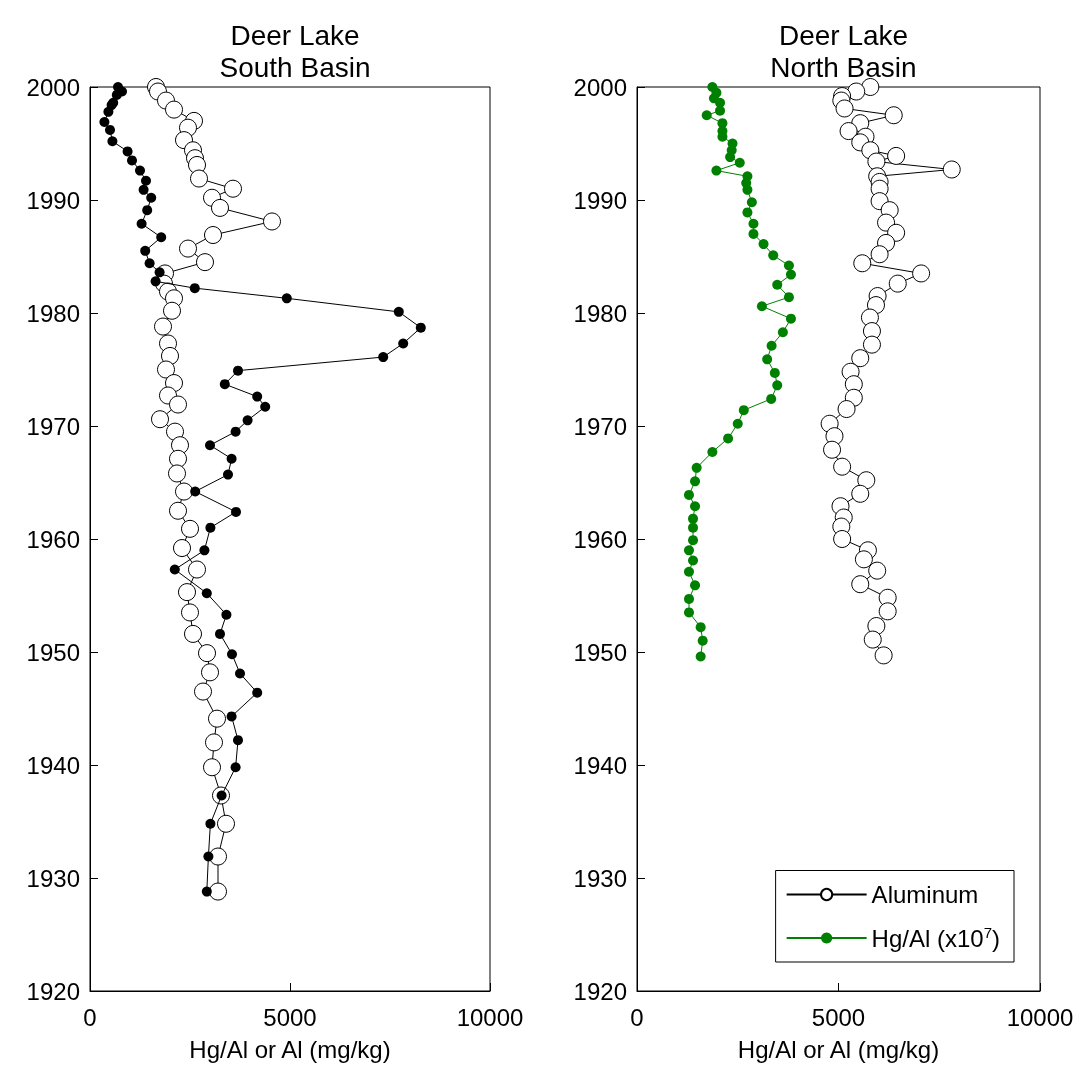  Describe the element at coordinates (53, 539) in the screenshot. I see `y-tick-label: 1960` at that location.